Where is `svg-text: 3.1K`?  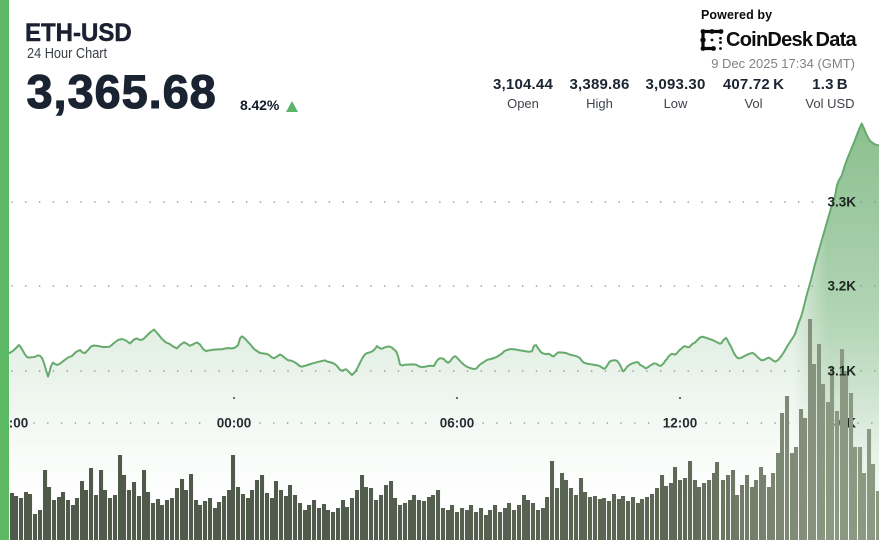 svg-text: 3.1K is located at coordinates (841, 371).